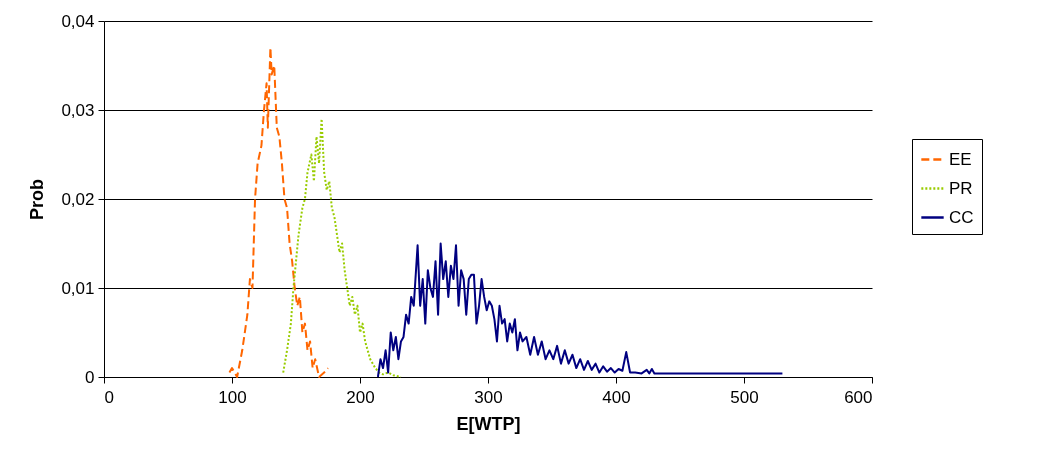  I want to click on x-tick-label: 400, so click(616, 397).